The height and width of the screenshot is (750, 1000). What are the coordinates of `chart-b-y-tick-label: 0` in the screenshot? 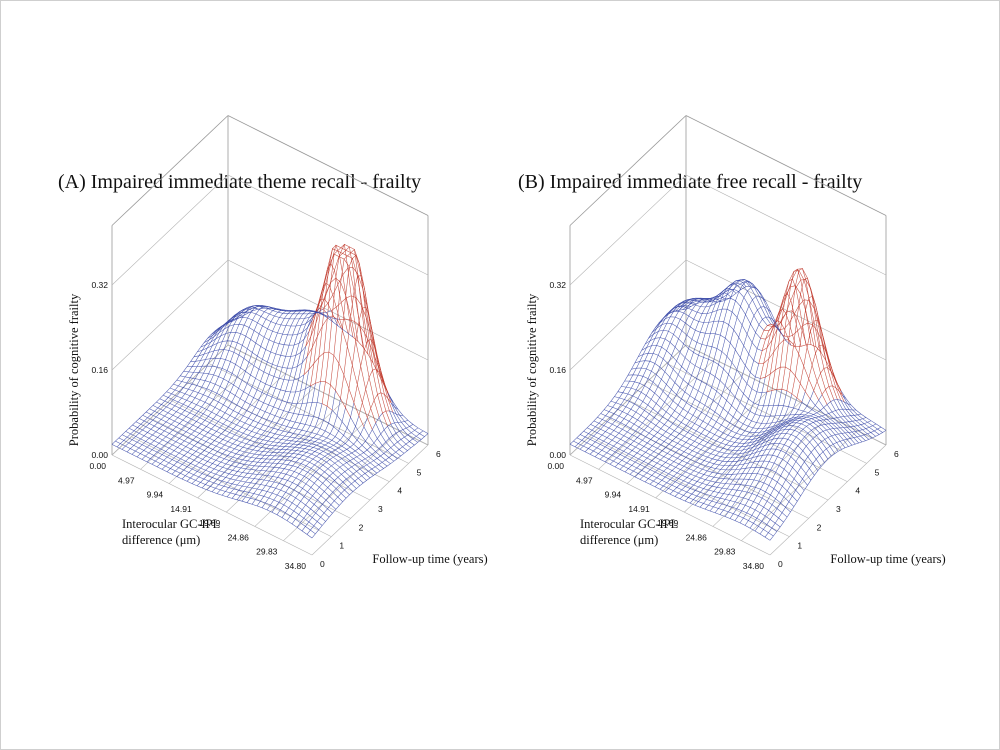 It's located at (780, 564).